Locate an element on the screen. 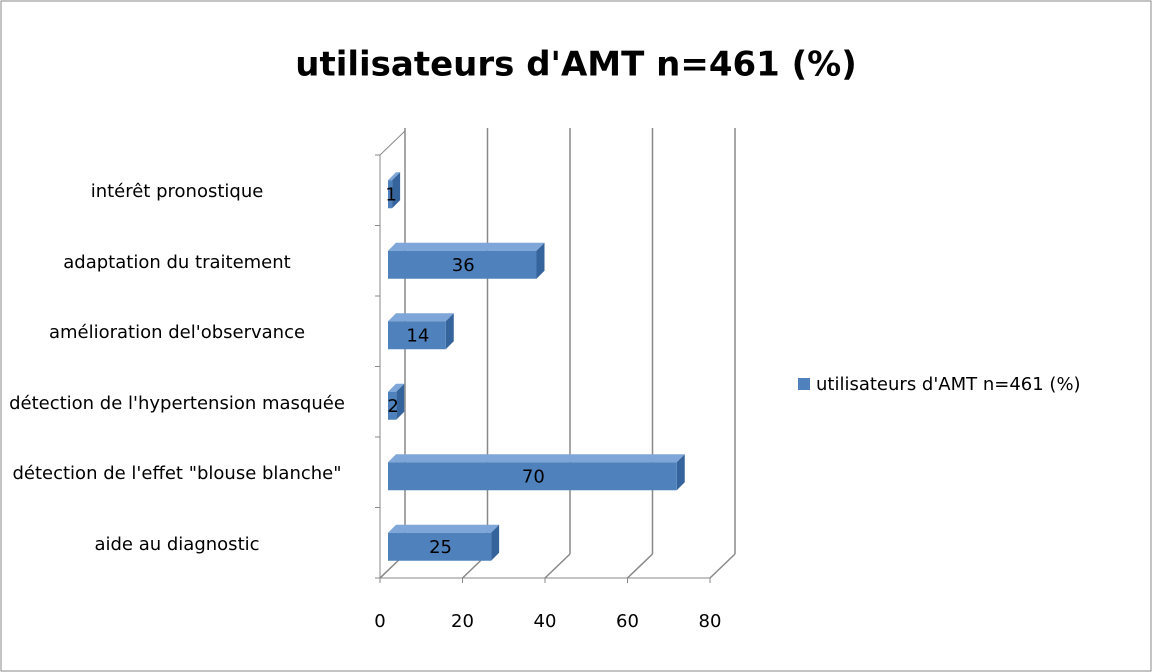 Image resolution: width=1152 pixels, height=672 pixels. x-tick-label: 60 is located at coordinates (627, 621).